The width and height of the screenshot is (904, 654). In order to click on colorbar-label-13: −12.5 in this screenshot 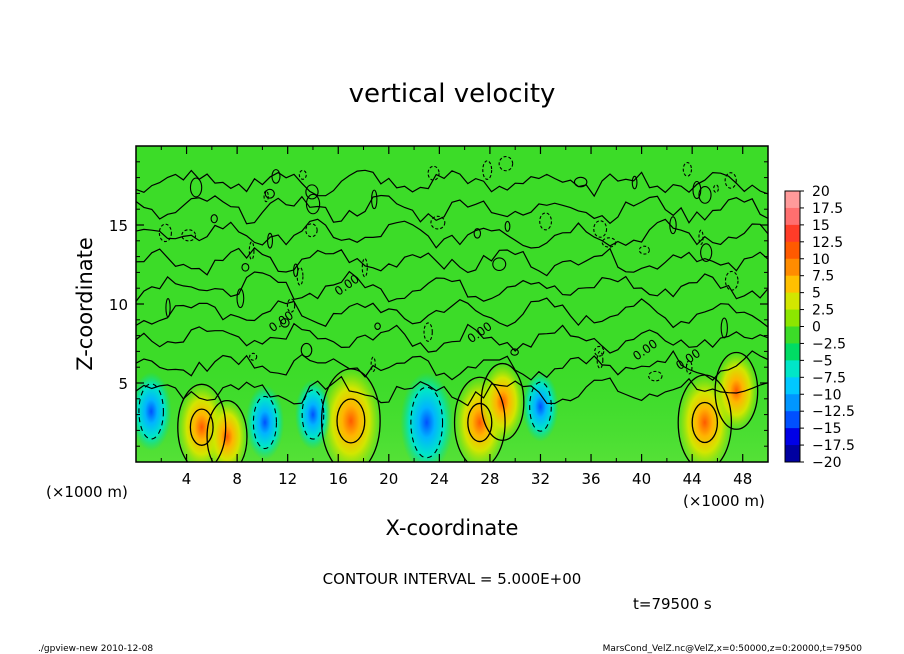, I will do `click(833, 412)`.